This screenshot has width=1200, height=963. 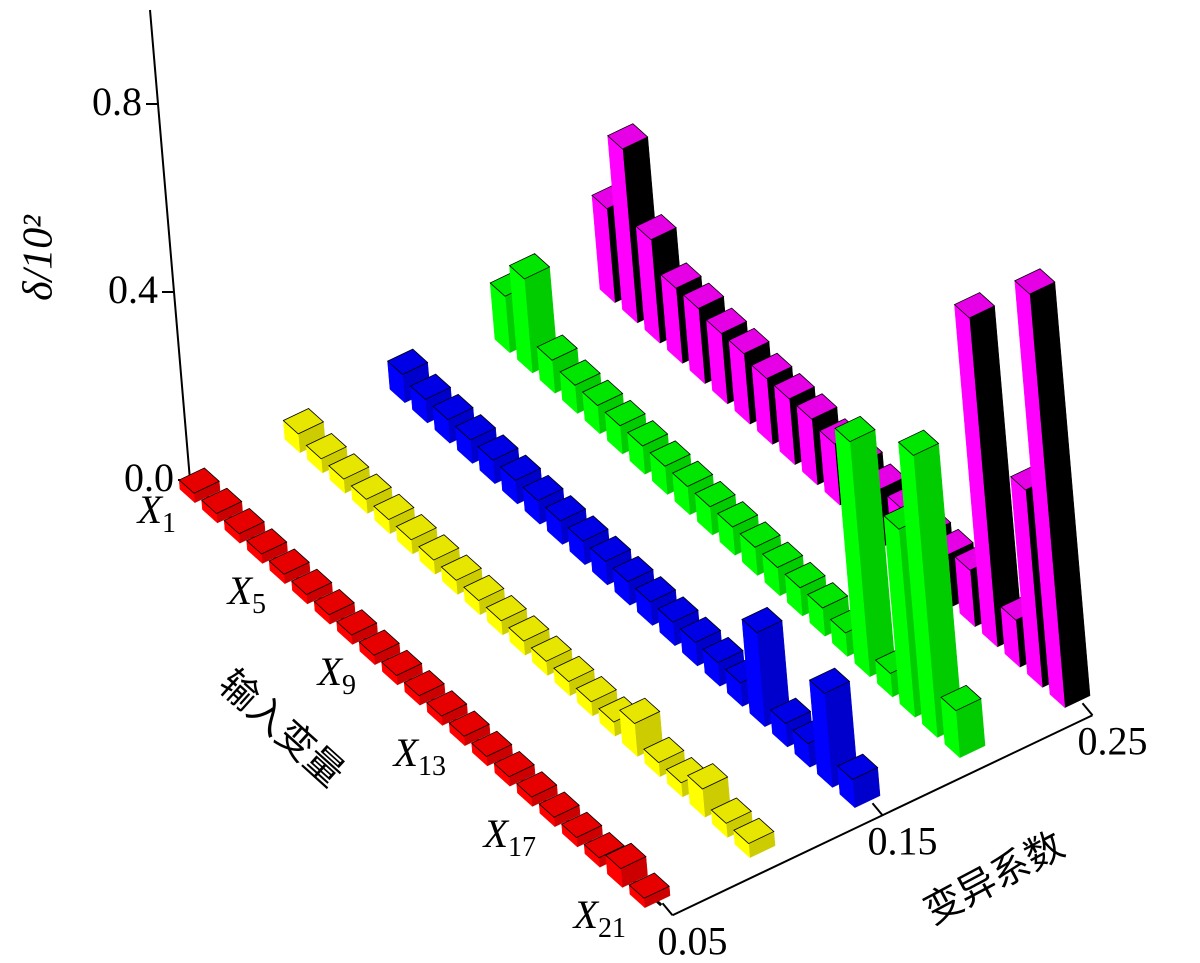 What do you see at coordinates (693, 938) in the screenshot?
I see `row-tick-label: 0.05` at bounding box center [693, 938].